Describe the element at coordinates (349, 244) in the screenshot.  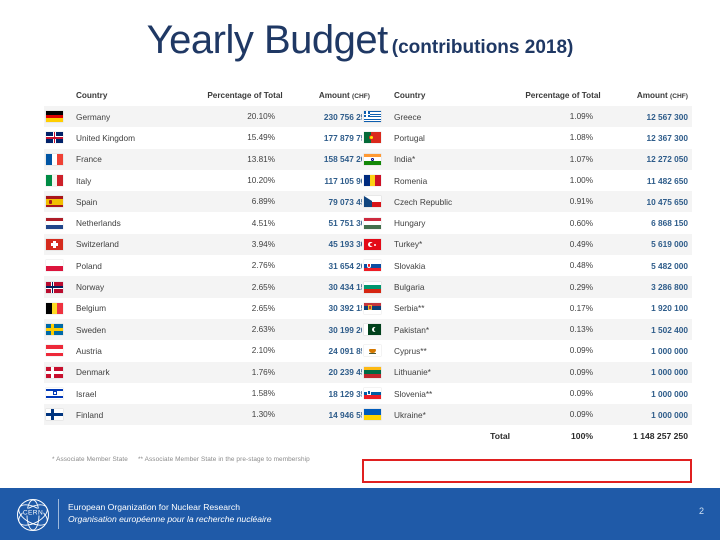
I see `cell-amount: 45 193 300` at that location.